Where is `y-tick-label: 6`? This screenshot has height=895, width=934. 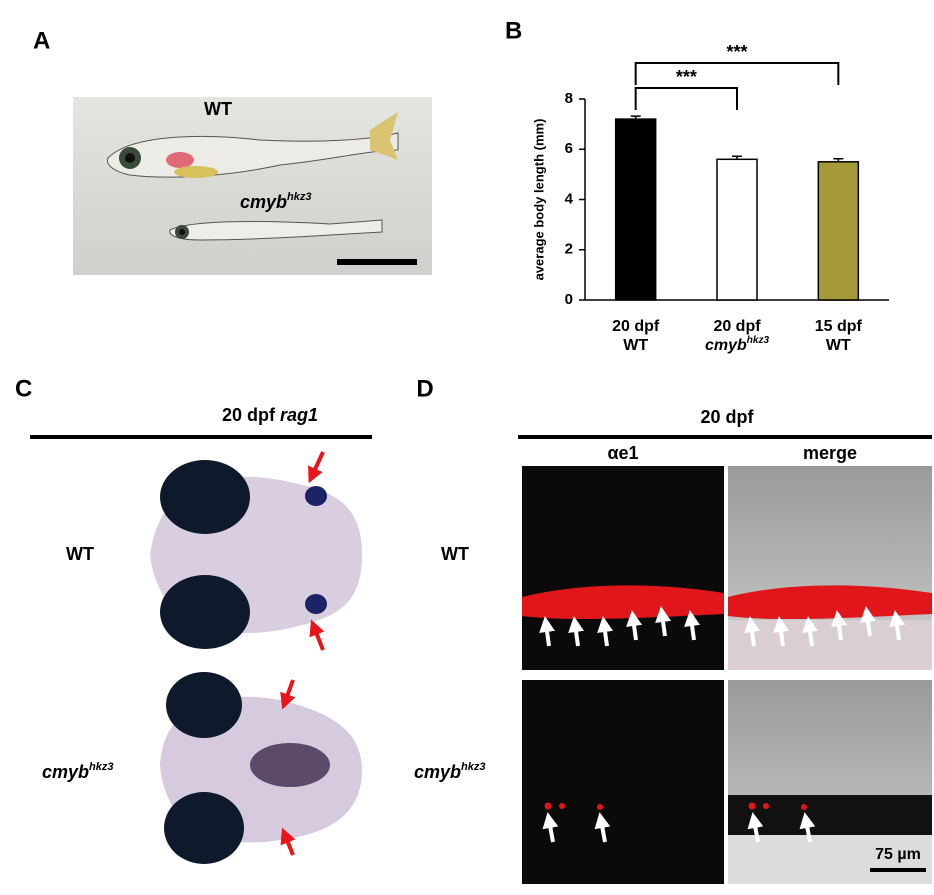 y-tick-label: 6 is located at coordinates (569, 148).